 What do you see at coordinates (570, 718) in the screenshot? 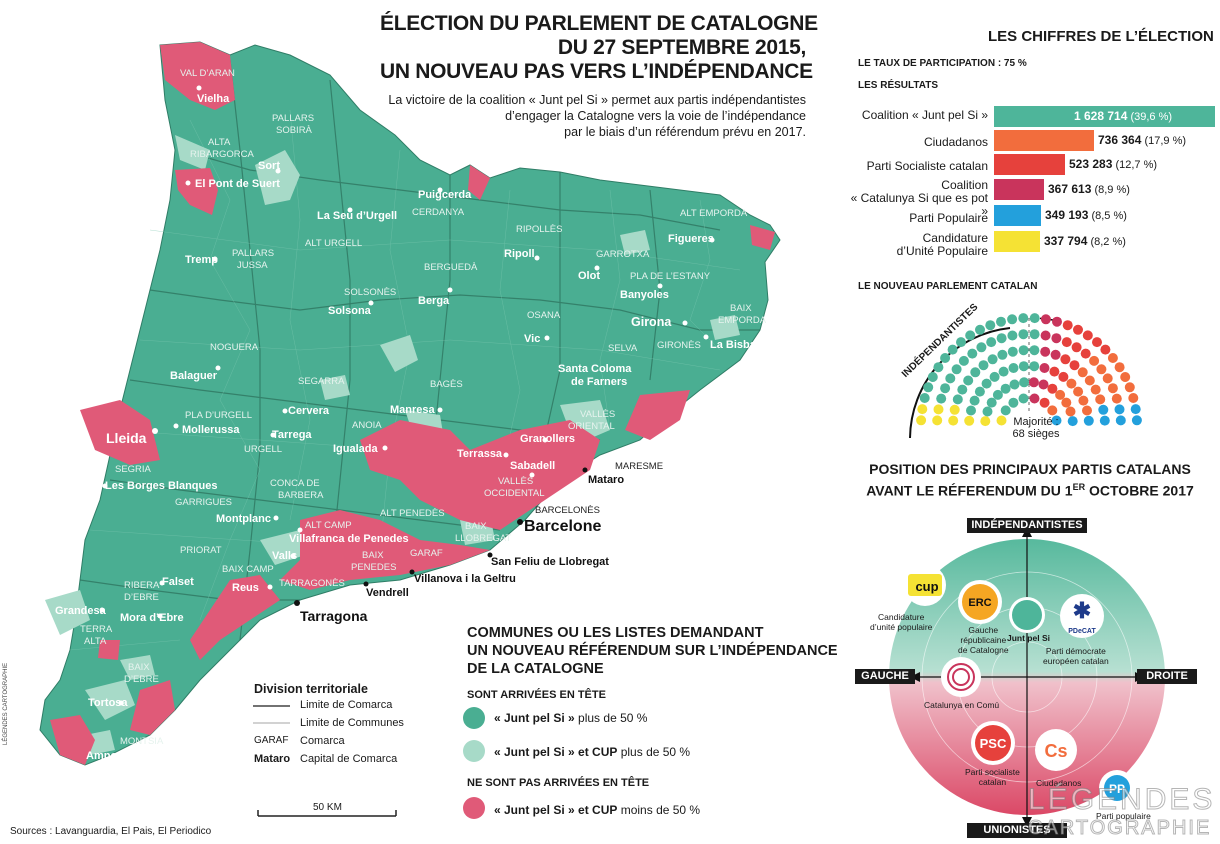
I see `legend-item: « Junt pel Si » plus de 50 %` at bounding box center [570, 718].